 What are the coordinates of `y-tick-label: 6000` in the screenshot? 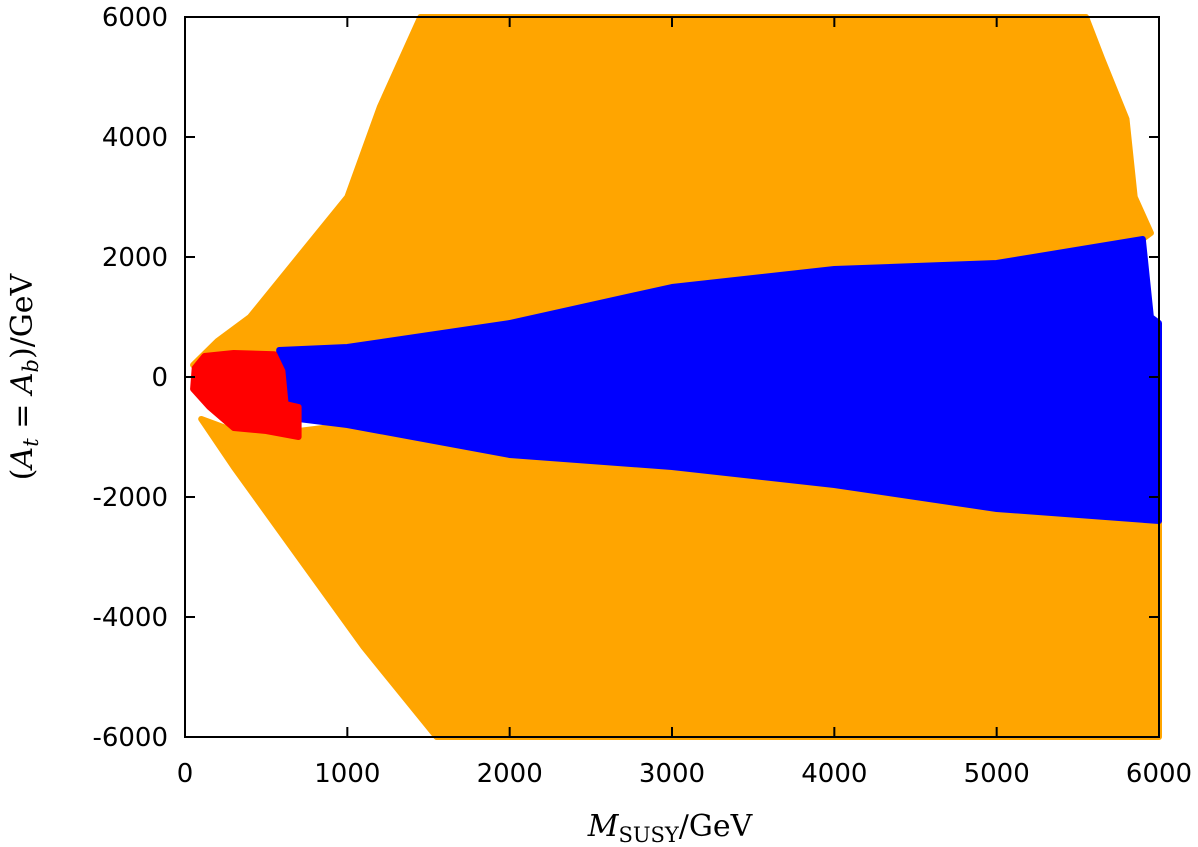 It's located at (135, 18).